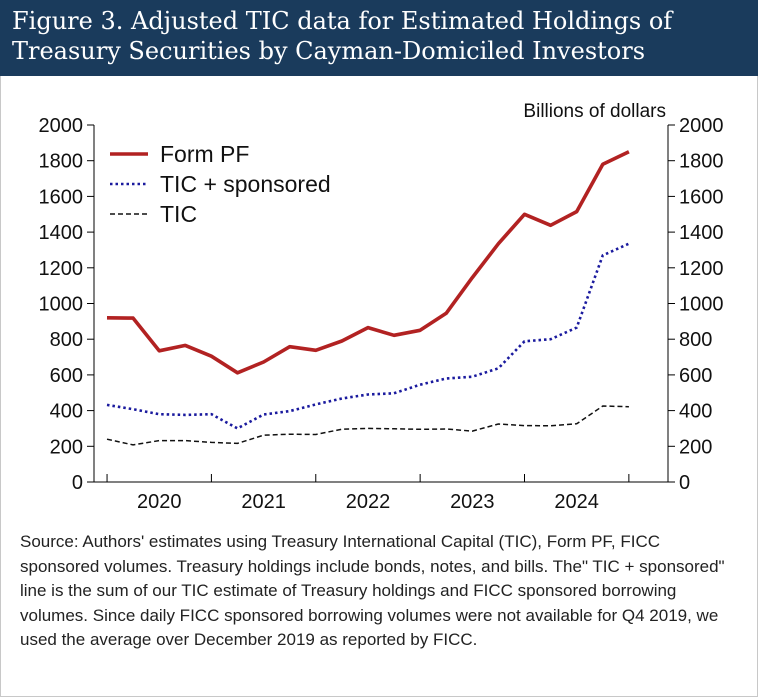  Describe the element at coordinates (61, 269) in the screenshot. I see `y-tick-label-left: 1200` at that location.